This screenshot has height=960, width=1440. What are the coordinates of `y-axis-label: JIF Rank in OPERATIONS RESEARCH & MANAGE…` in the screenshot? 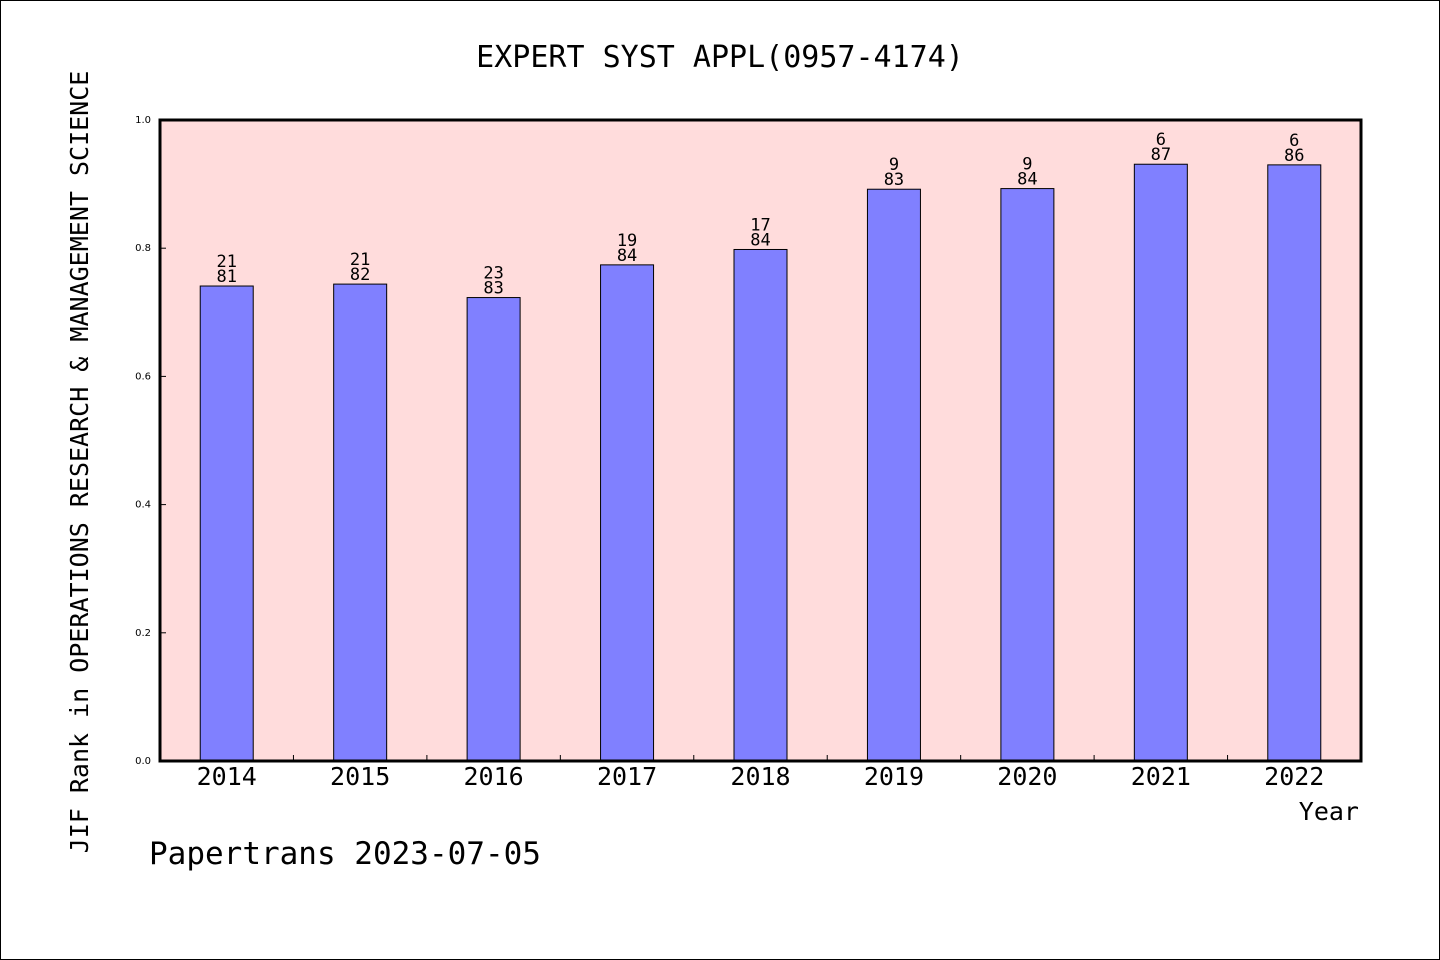 It's located at (79, 462).